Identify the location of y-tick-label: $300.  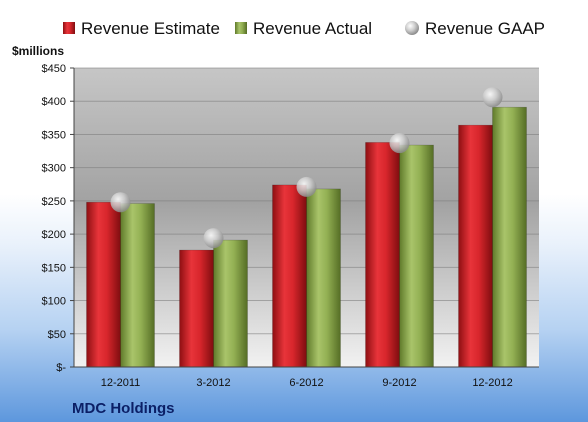
(54, 169).